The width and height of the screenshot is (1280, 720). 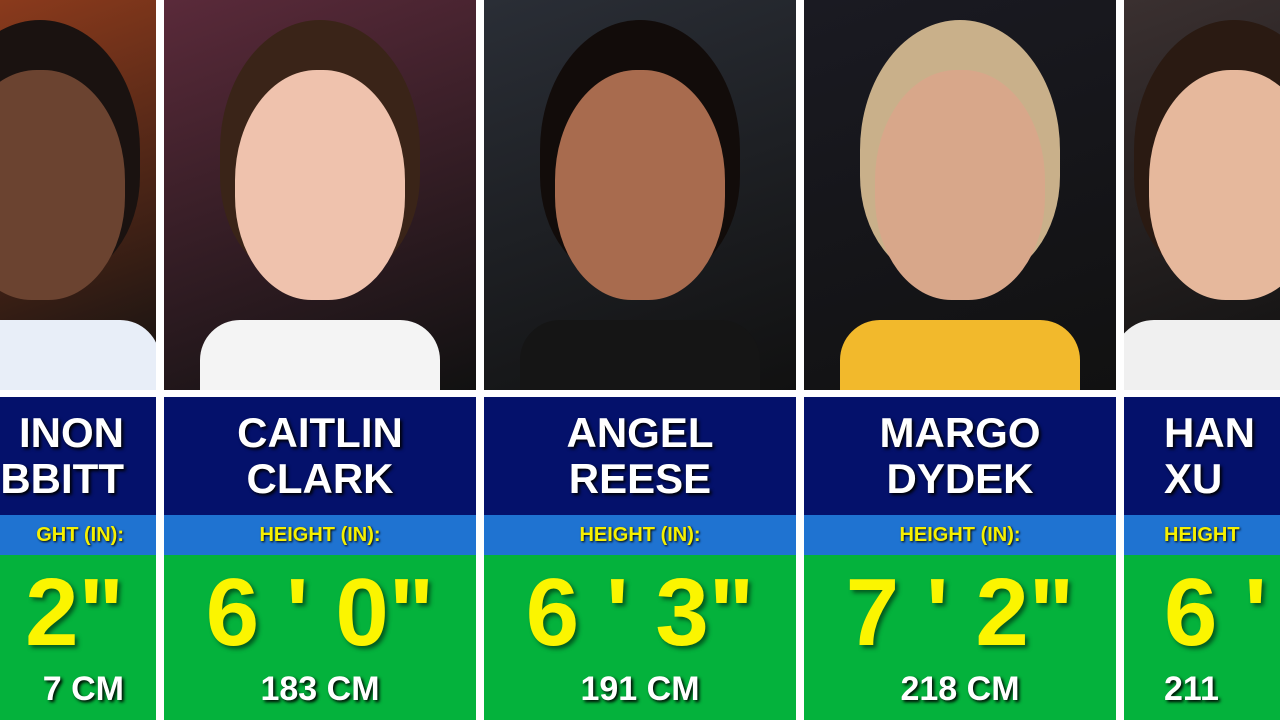 What do you see at coordinates (640, 612) in the screenshot?
I see `height-feet-inches: 6 ' 3"` at bounding box center [640, 612].